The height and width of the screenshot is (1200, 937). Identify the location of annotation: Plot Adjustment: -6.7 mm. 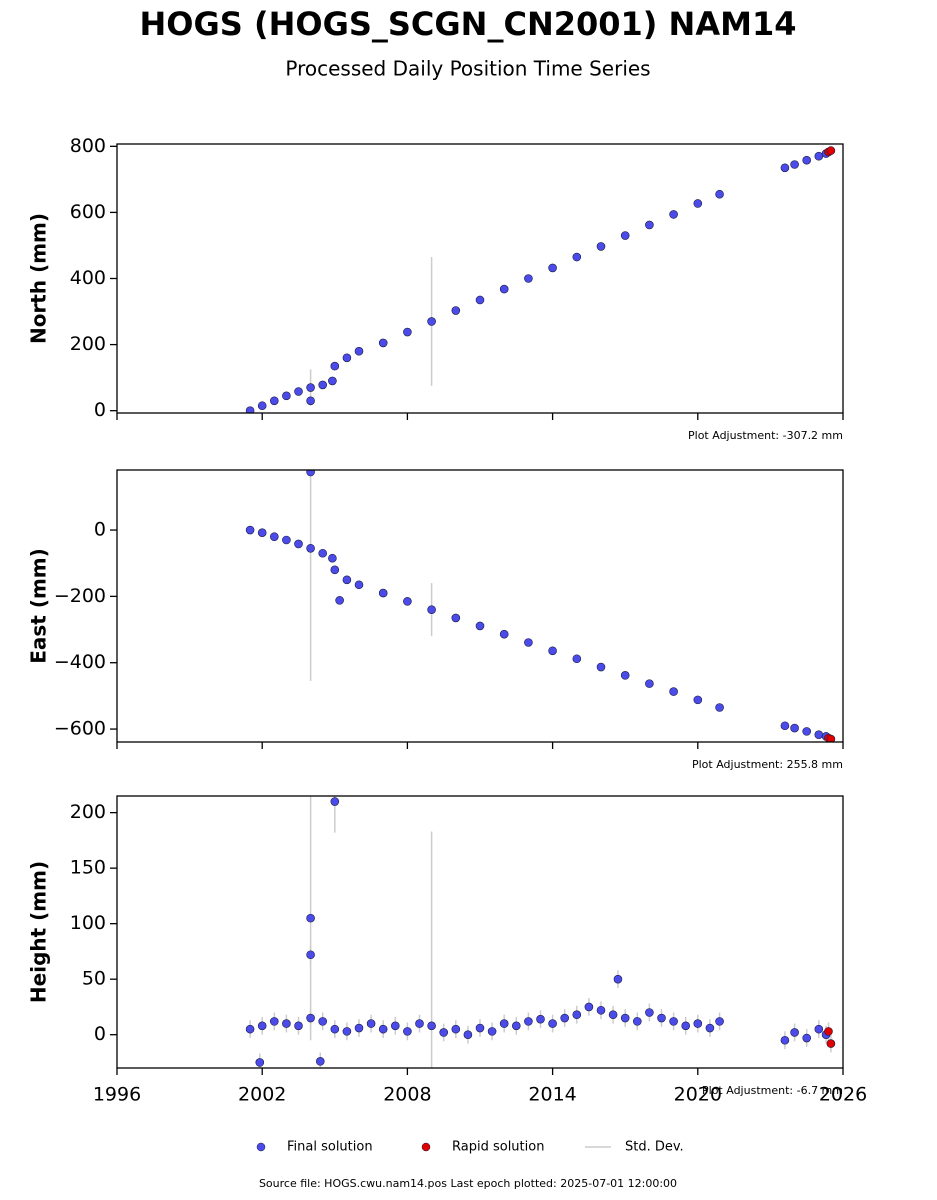
(772, 1090).